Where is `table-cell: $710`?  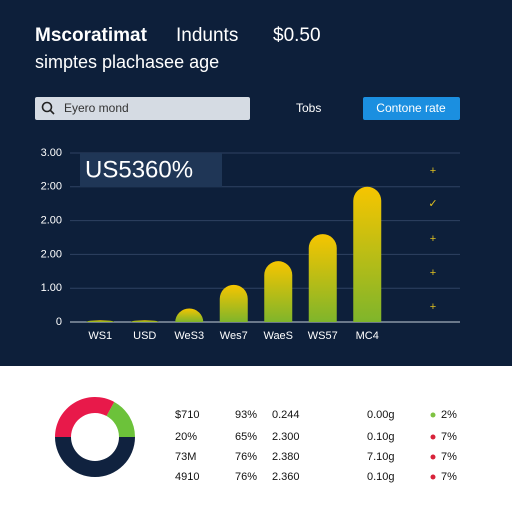 table-cell: $710 is located at coordinates (187, 415).